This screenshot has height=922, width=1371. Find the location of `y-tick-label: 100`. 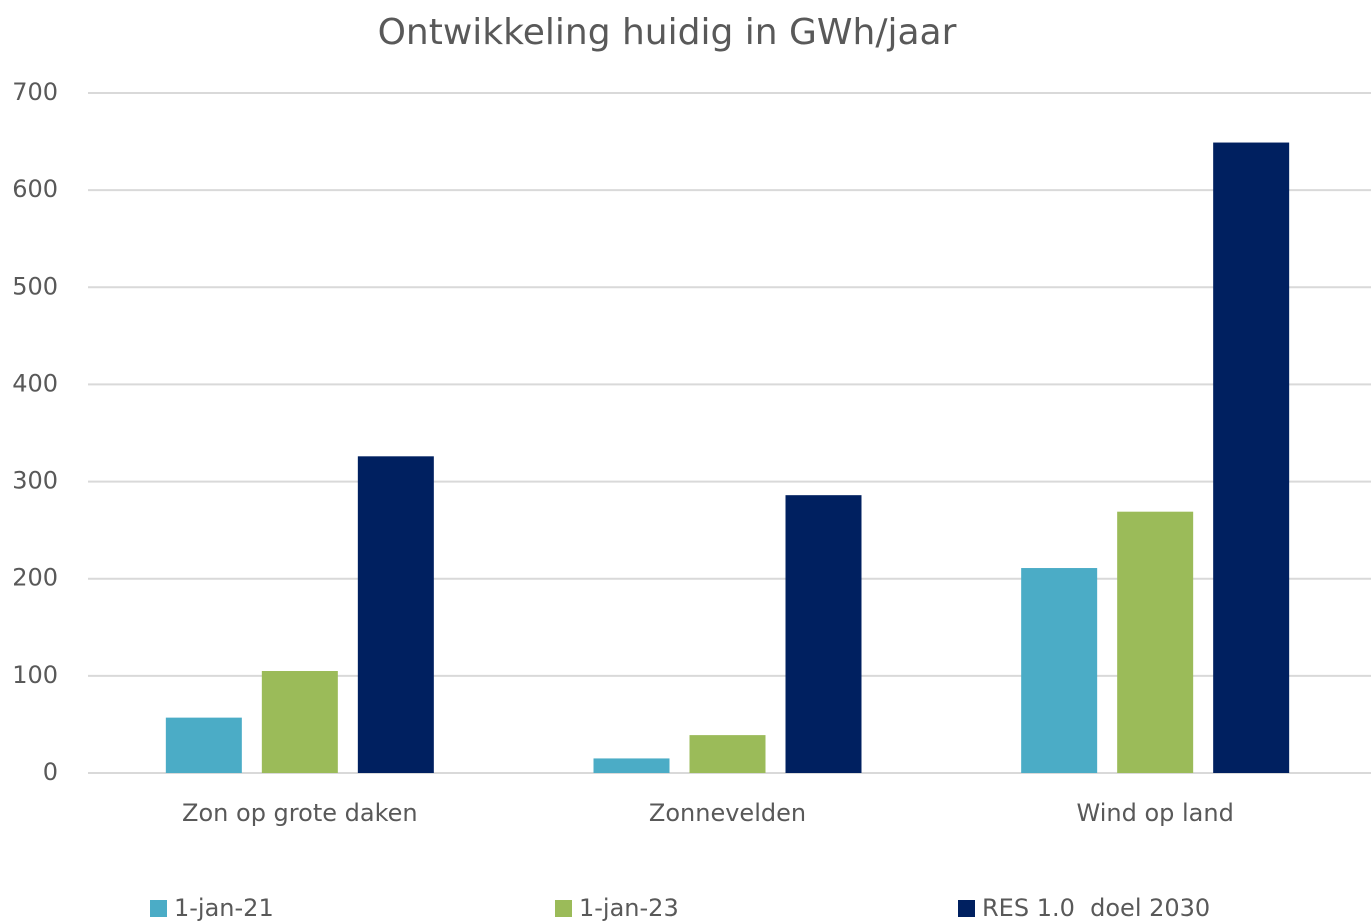

y-tick-label: 100 is located at coordinates (35, 675).